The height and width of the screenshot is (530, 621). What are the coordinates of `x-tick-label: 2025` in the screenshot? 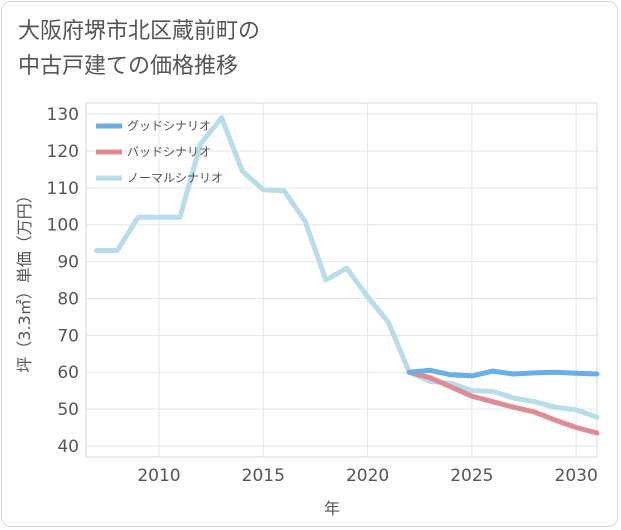 It's located at (471, 476).